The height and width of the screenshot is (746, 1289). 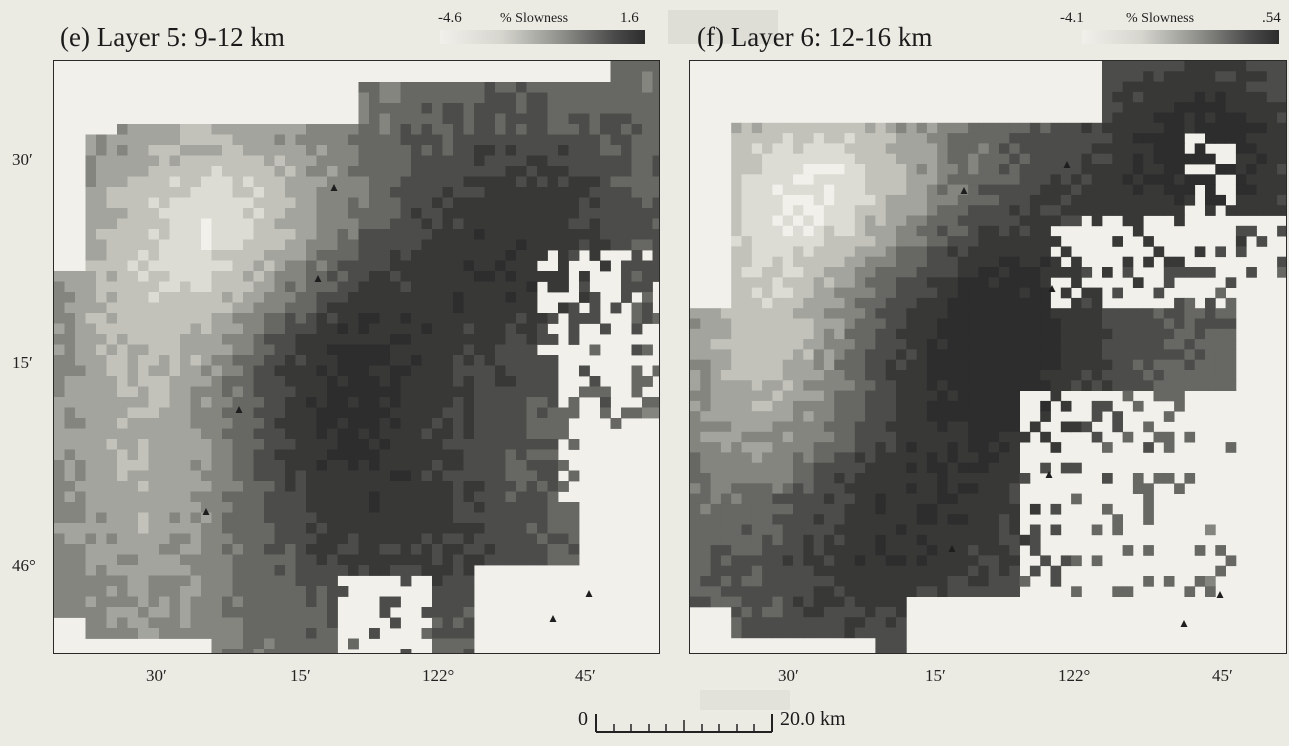 What do you see at coordinates (1074, 675) in the screenshot?
I see `panel-f-xtick-122: 122°` at bounding box center [1074, 675].